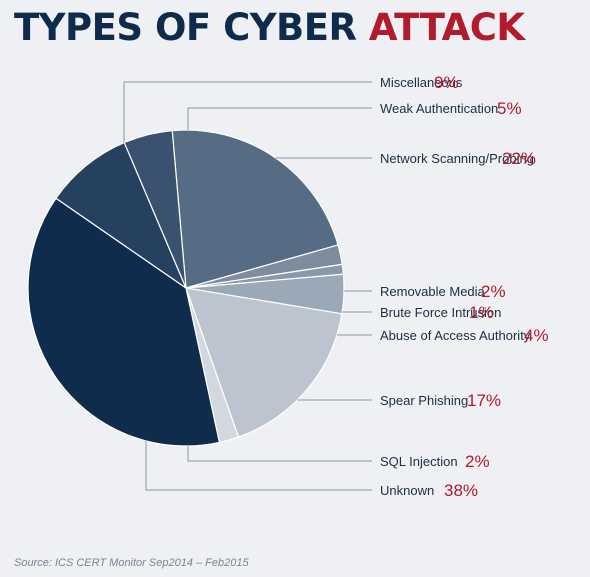 Image resolution: width=590 pixels, height=577 pixels. I want to click on slice-label-sql-injection: SQL Injection, so click(419, 461).